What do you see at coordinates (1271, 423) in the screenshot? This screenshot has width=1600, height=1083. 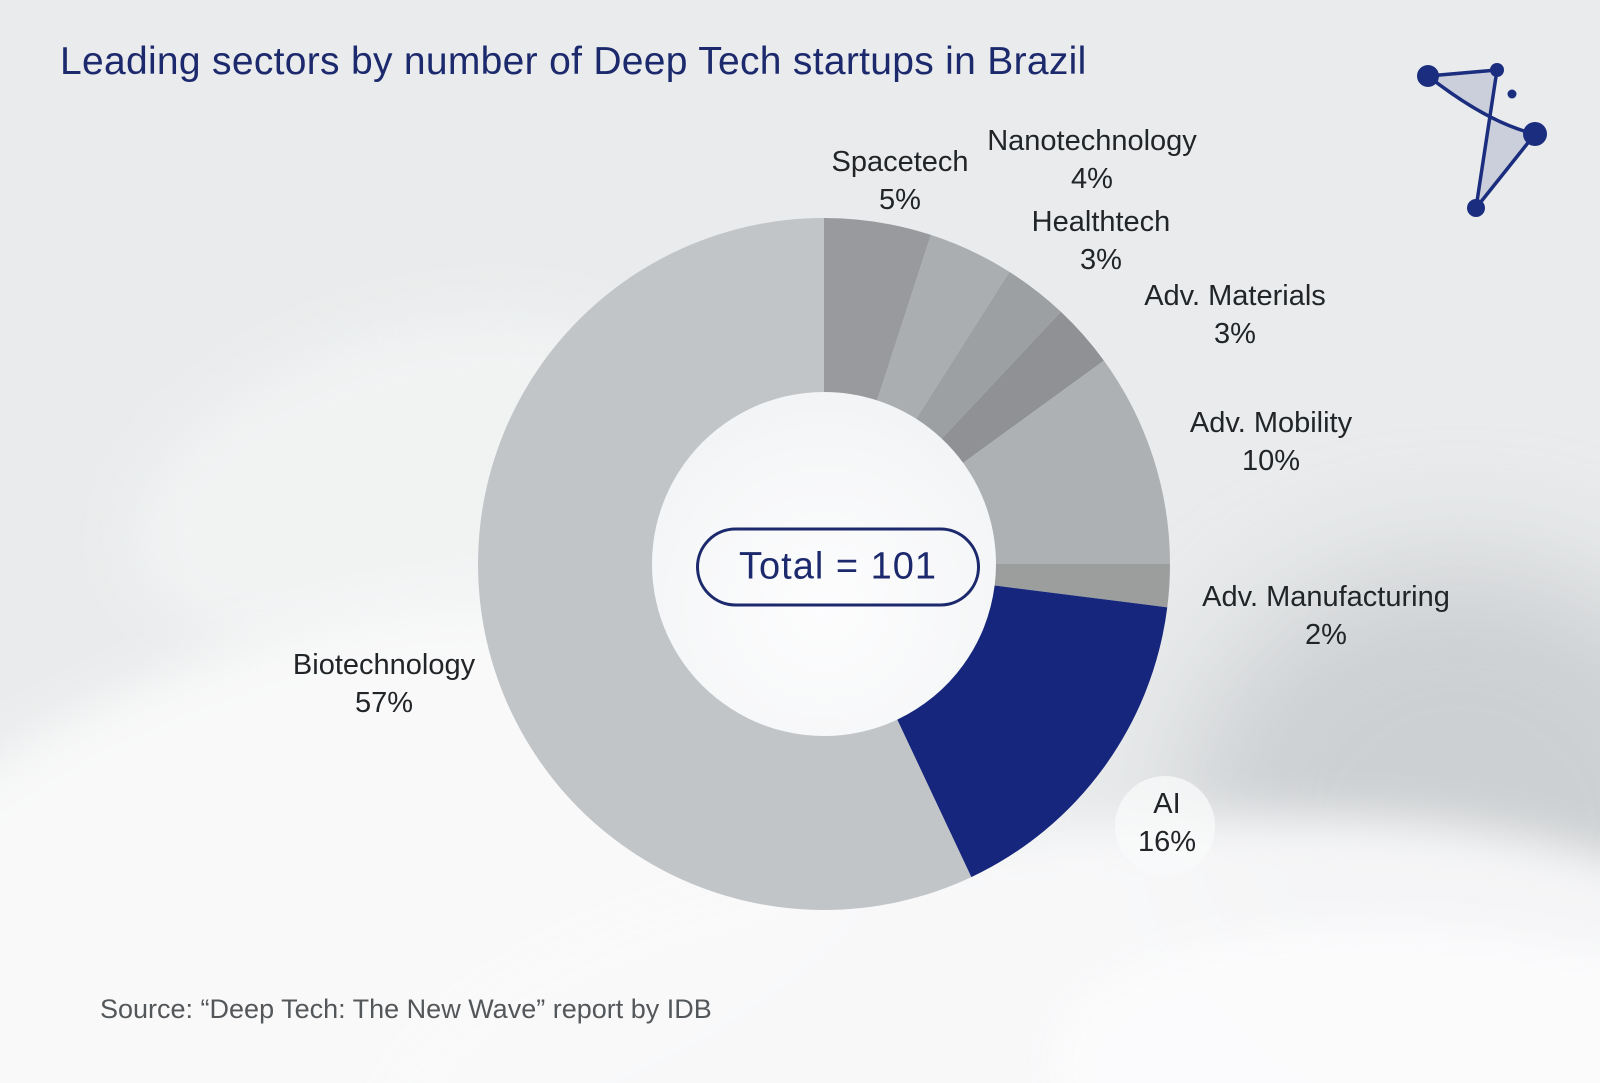 I see `segment-name: Adv. Mobility` at bounding box center [1271, 423].